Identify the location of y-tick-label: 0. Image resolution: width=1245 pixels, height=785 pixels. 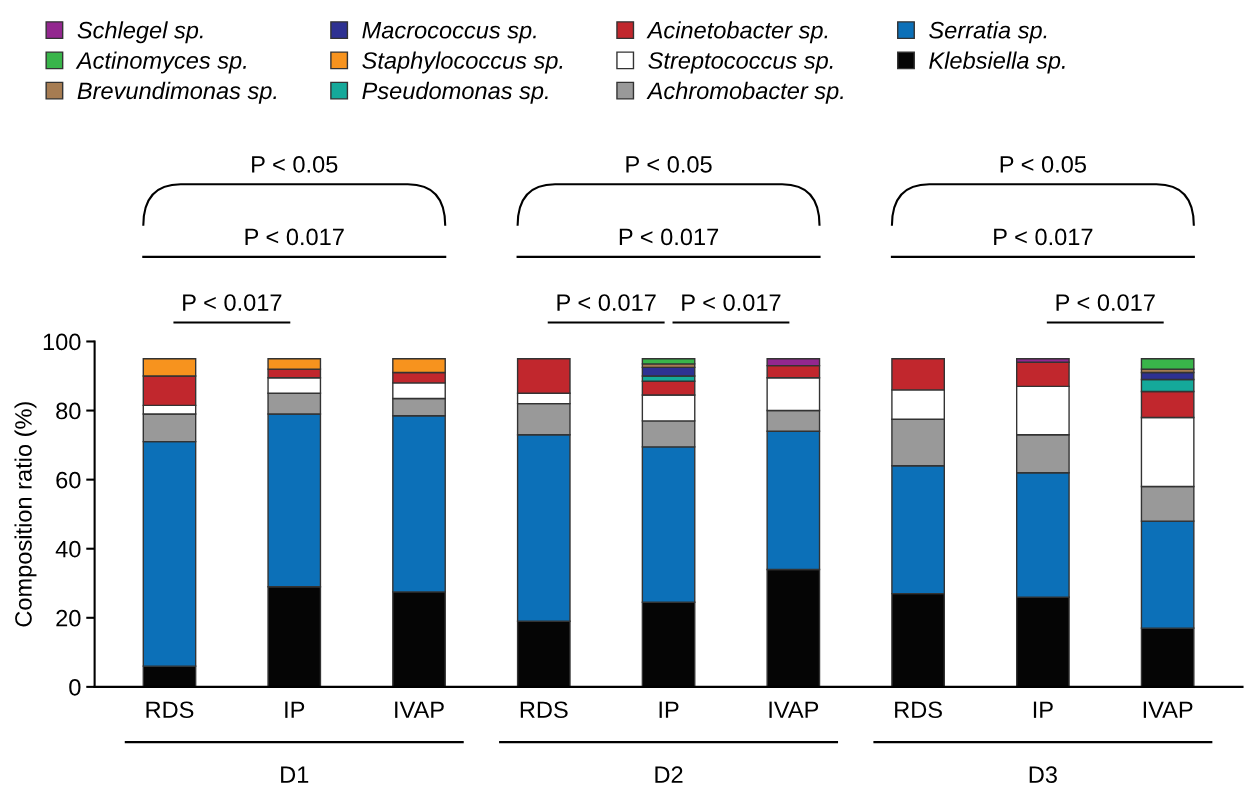
(75, 687).